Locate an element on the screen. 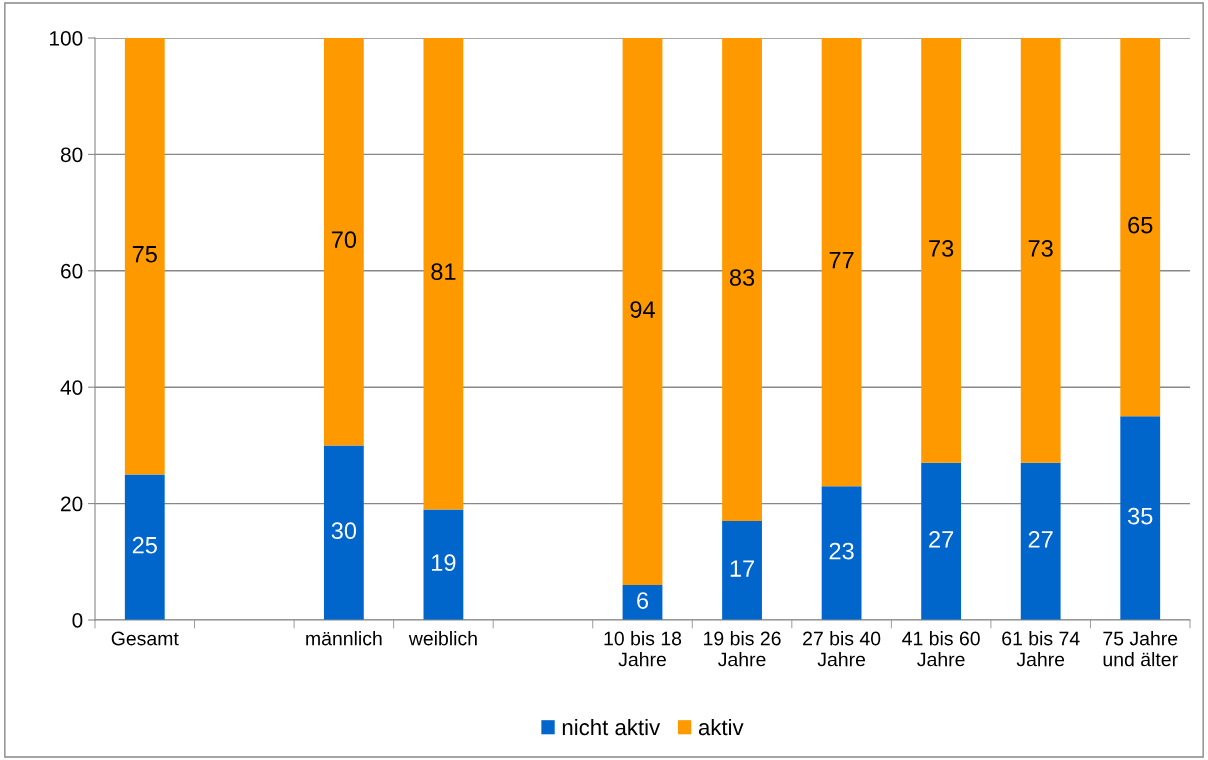 Image resolution: width=1208 pixels, height=760 pixels. y-tick-label: 60 is located at coordinates (72, 271).